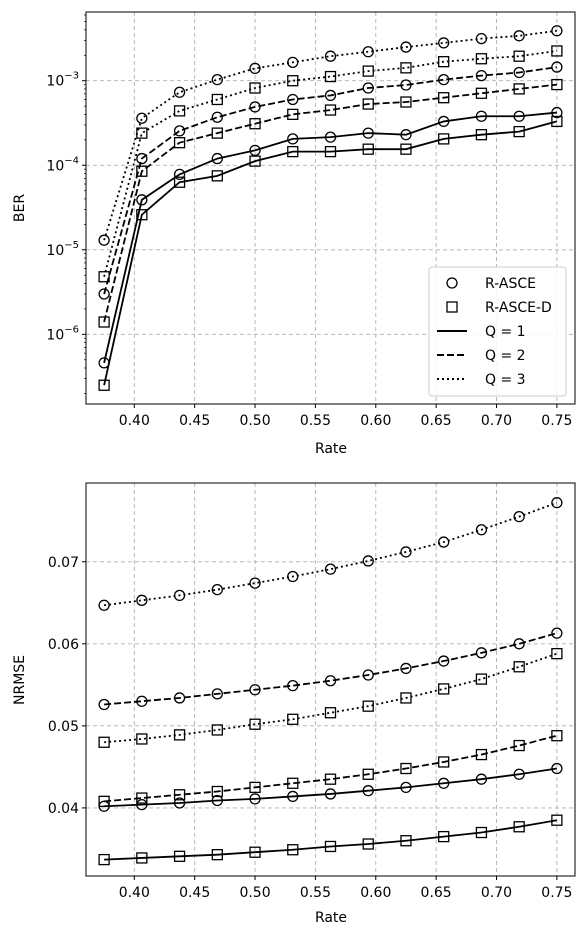 The height and width of the screenshot is (927, 577). I want to click on ber-x-tick-label: 0.70, so click(496, 421).